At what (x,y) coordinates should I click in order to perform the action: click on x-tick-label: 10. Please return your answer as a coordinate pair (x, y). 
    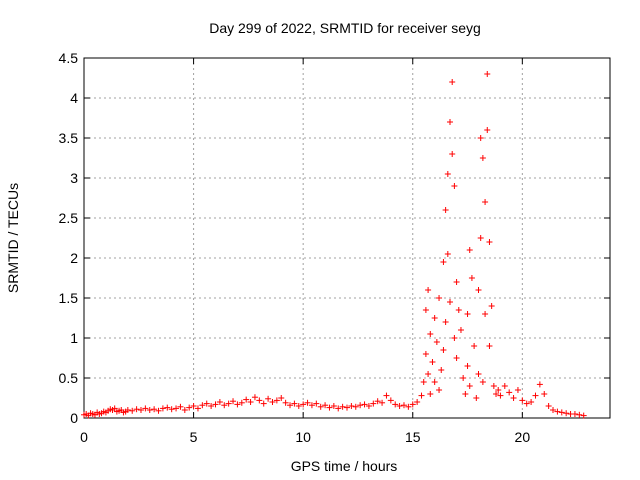
    Looking at the image, I should click on (303, 437).